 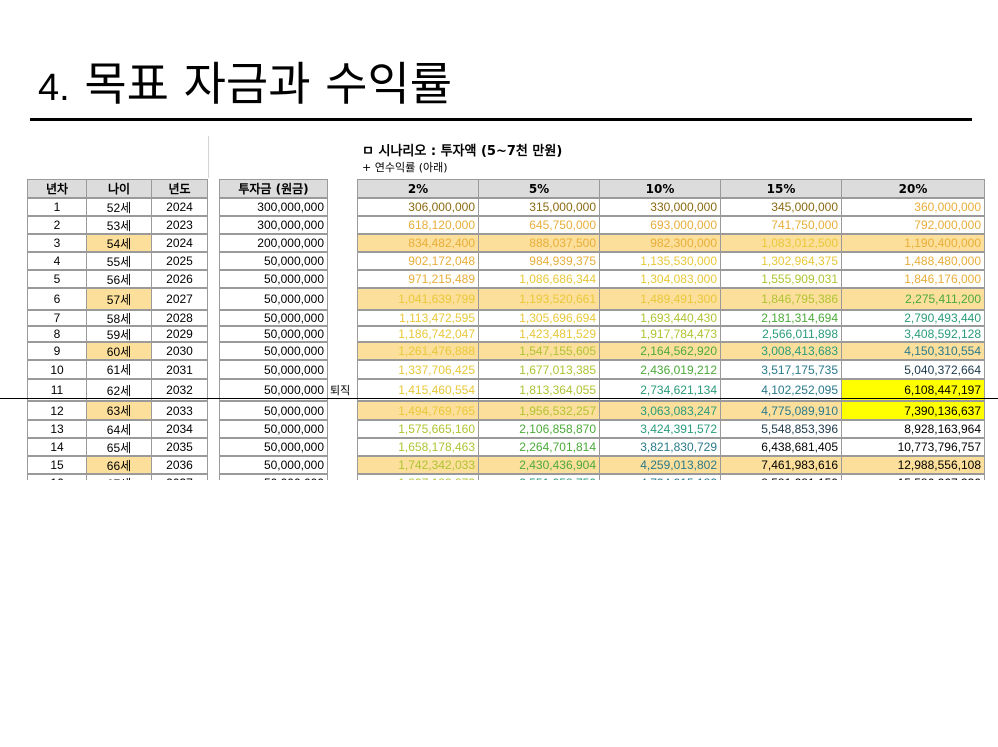 I want to click on return-value-cell: 3,063,083,247, so click(x=660, y=410).